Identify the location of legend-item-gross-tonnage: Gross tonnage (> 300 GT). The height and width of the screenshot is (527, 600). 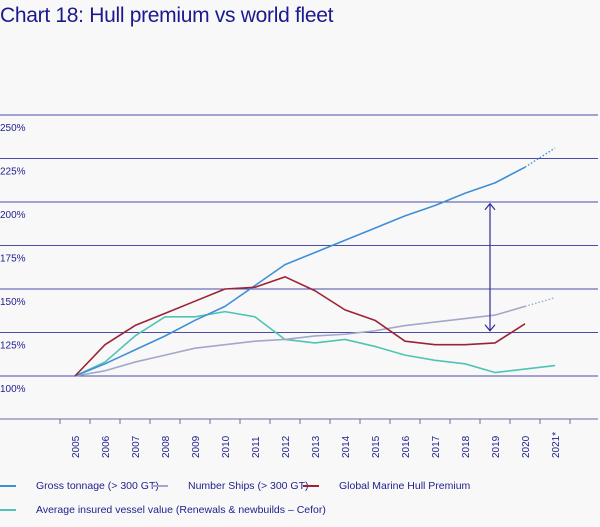
(79, 486).